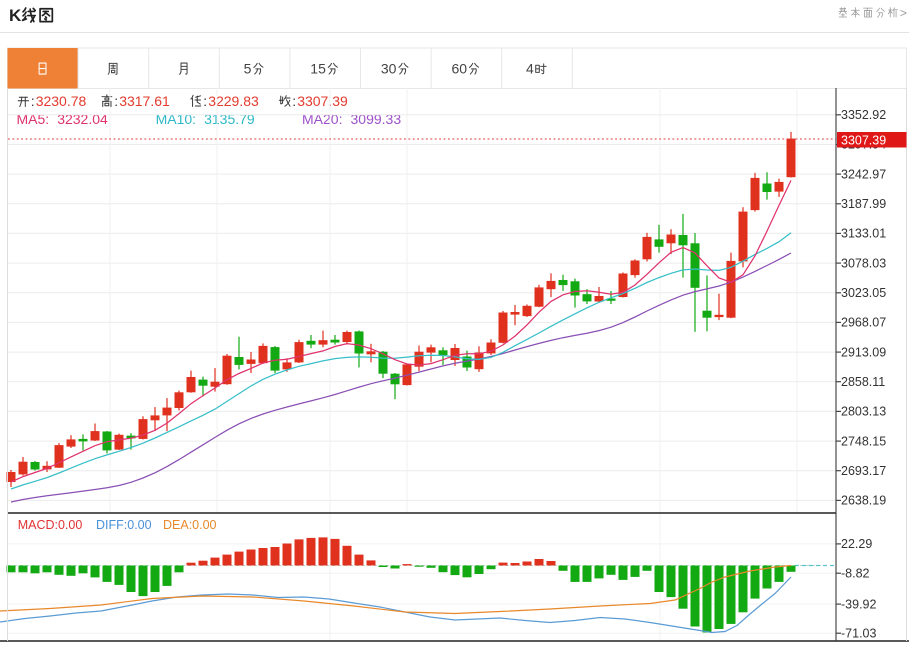 Image resolution: width=909 pixels, height=647 pixels. What do you see at coordinates (863, 501) in the screenshot?
I see `svg-text: 2638.19` at bounding box center [863, 501].